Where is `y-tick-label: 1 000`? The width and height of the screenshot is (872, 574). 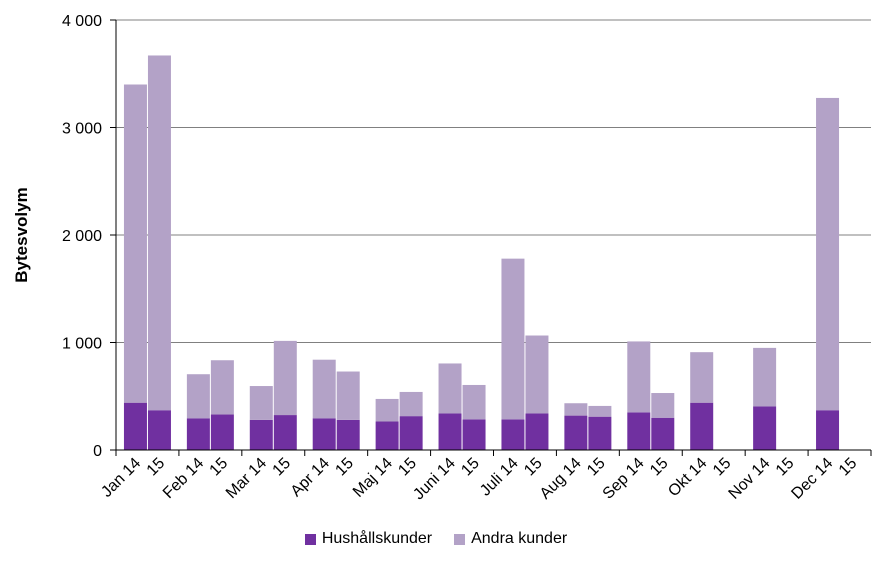
y-tick-label: 1 000 is located at coordinates (82, 344).